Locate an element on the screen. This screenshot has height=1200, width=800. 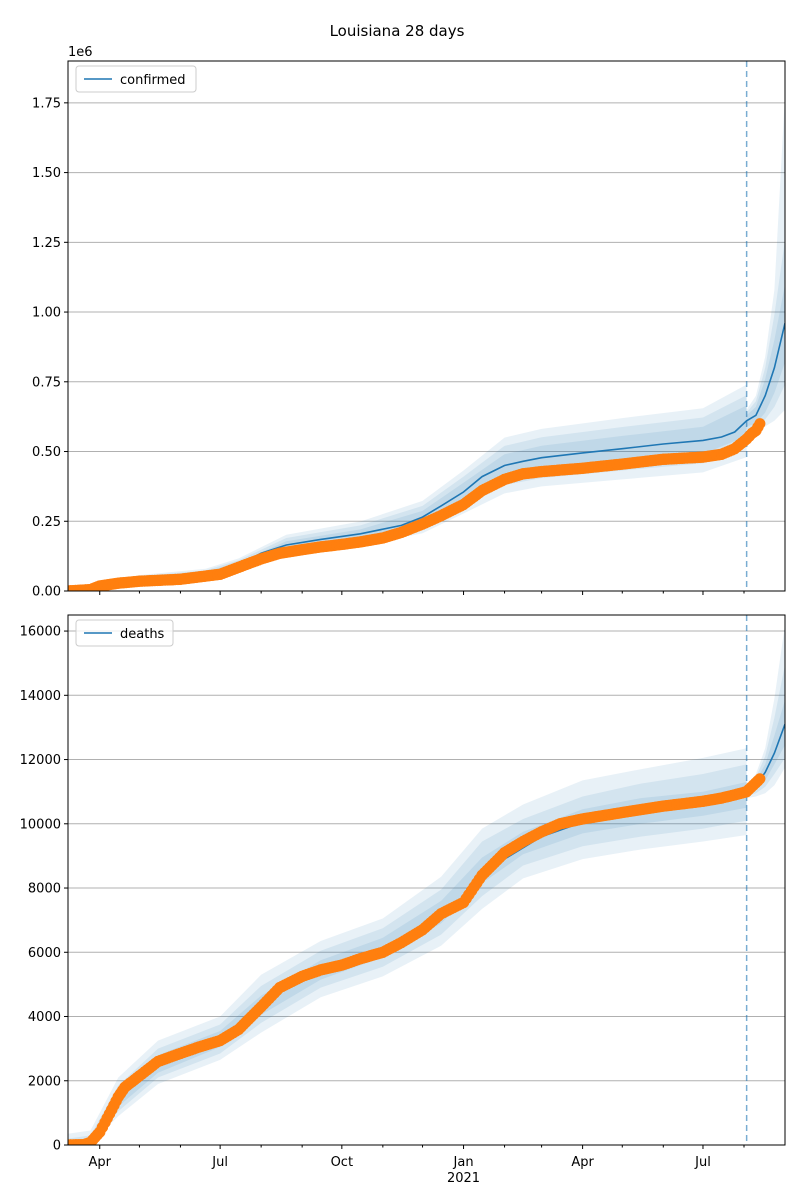
confirmed-legend: confirmed is located at coordinates (136, 79).